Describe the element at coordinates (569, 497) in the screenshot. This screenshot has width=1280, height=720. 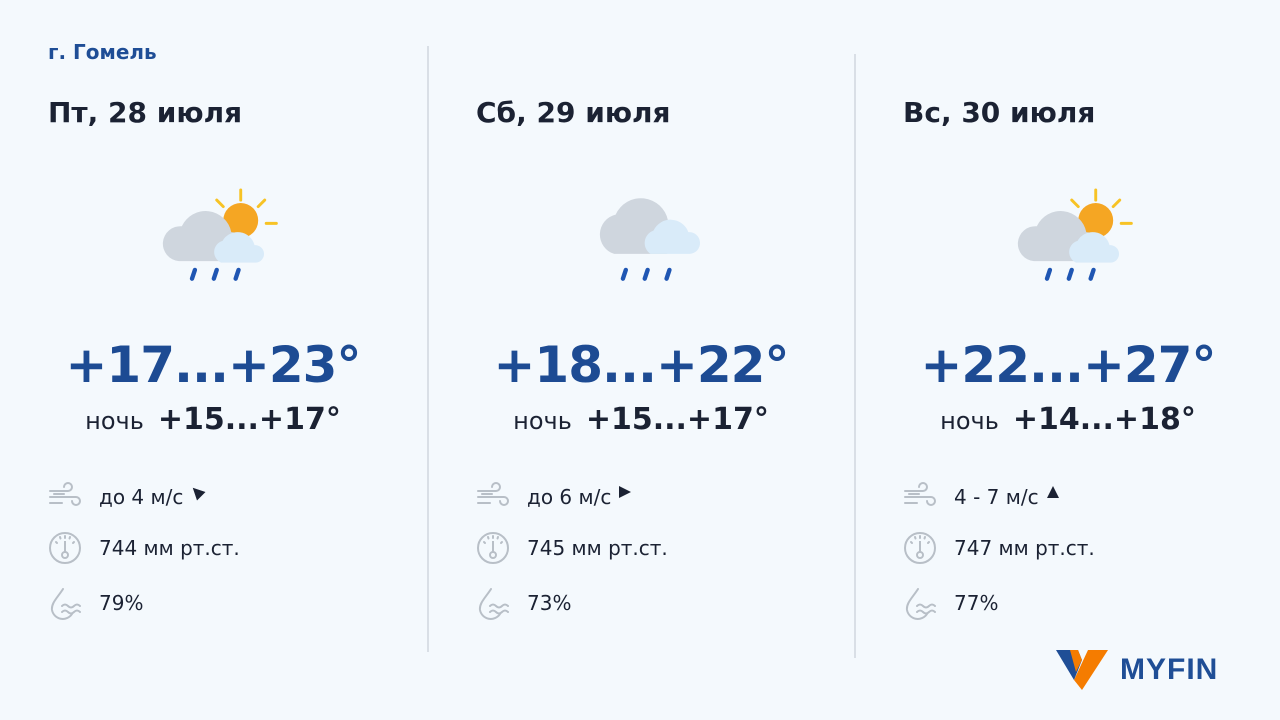
I see `wind-speed: до 6 м/с` at that location.